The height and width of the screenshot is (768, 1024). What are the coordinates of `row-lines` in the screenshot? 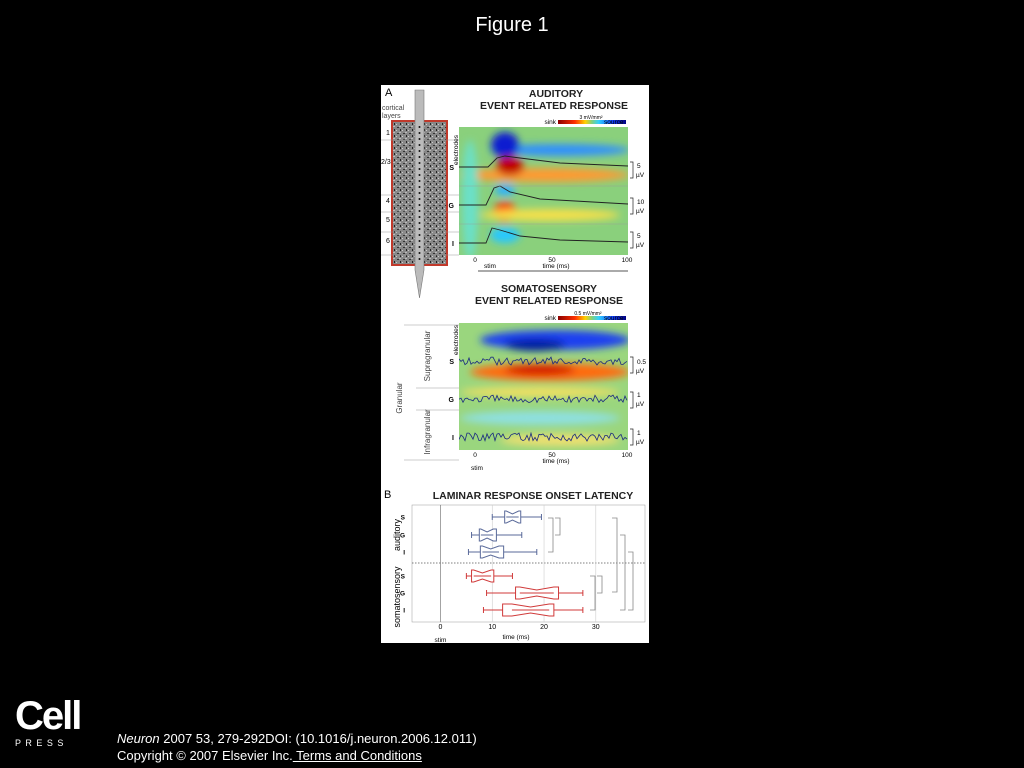 It's located at (543, 205).